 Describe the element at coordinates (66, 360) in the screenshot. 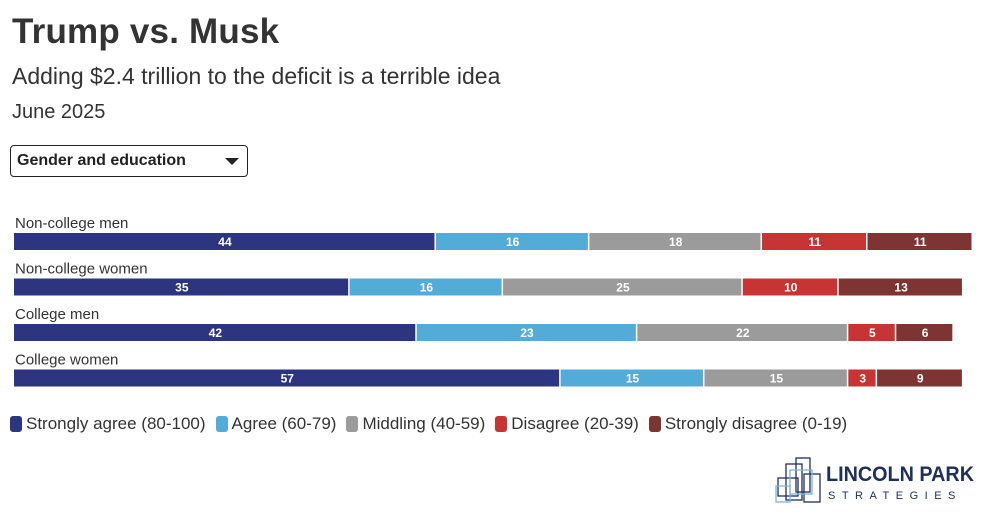

I see `category-label: College women` at that location.